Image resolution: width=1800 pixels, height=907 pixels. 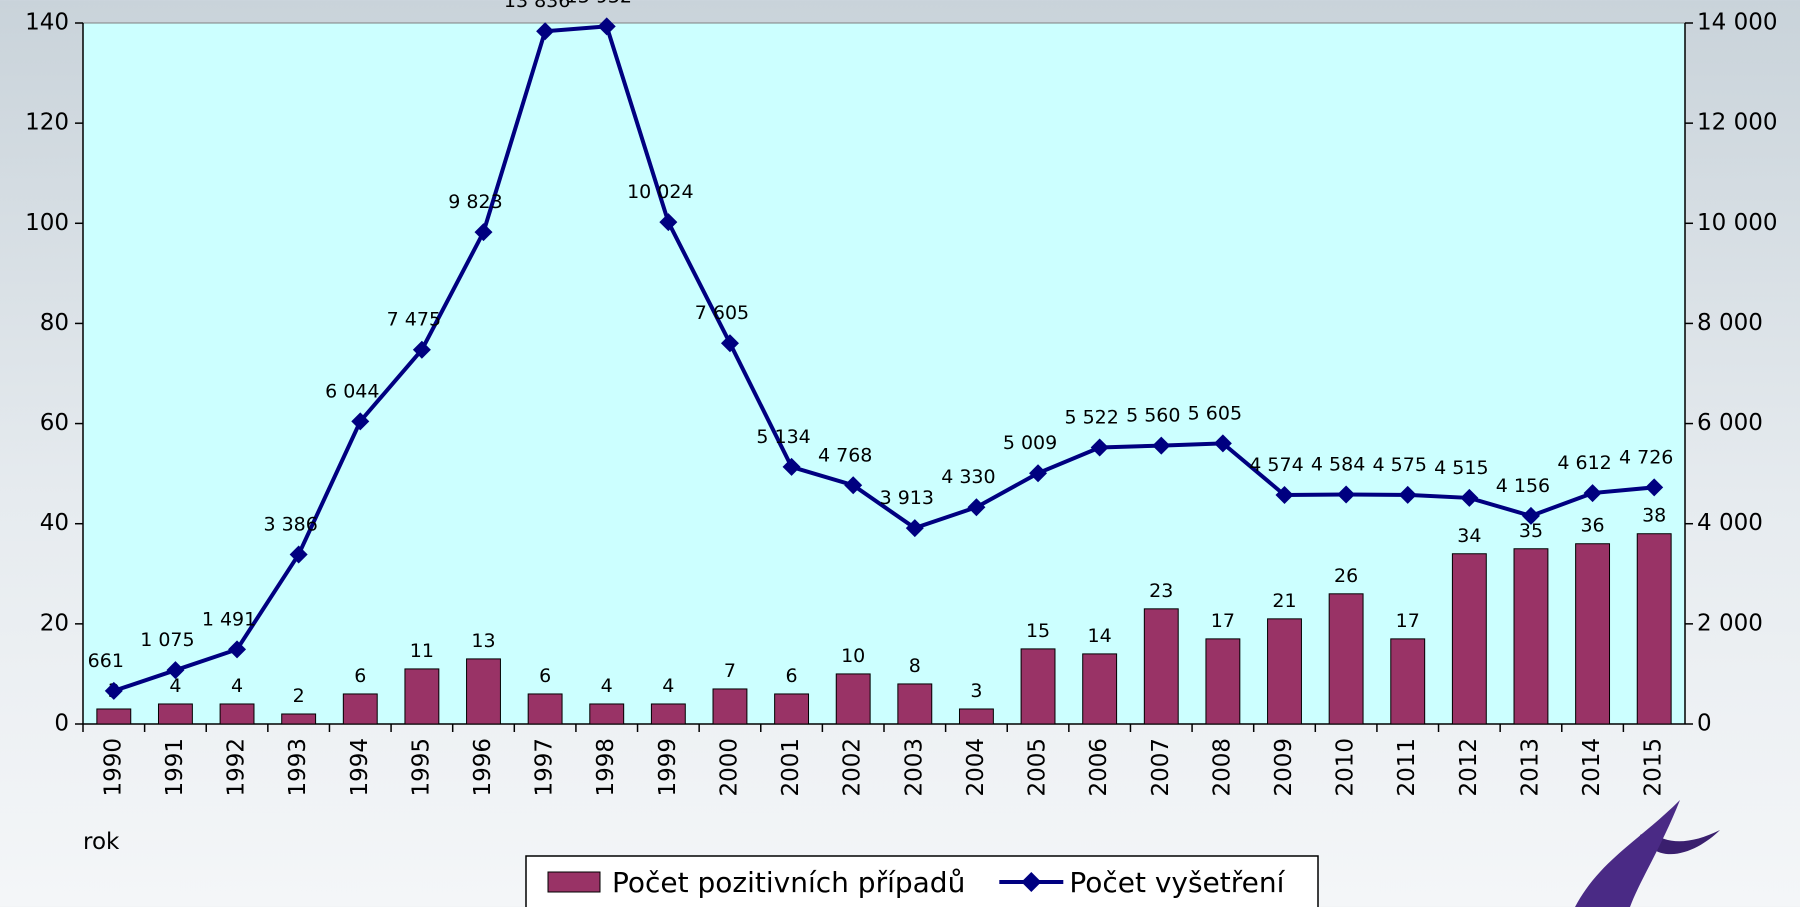 What do you see at coordinates (730, 671) in the screenshot?
I see `bar-value-label: 7` at bounding box center [730, 671].